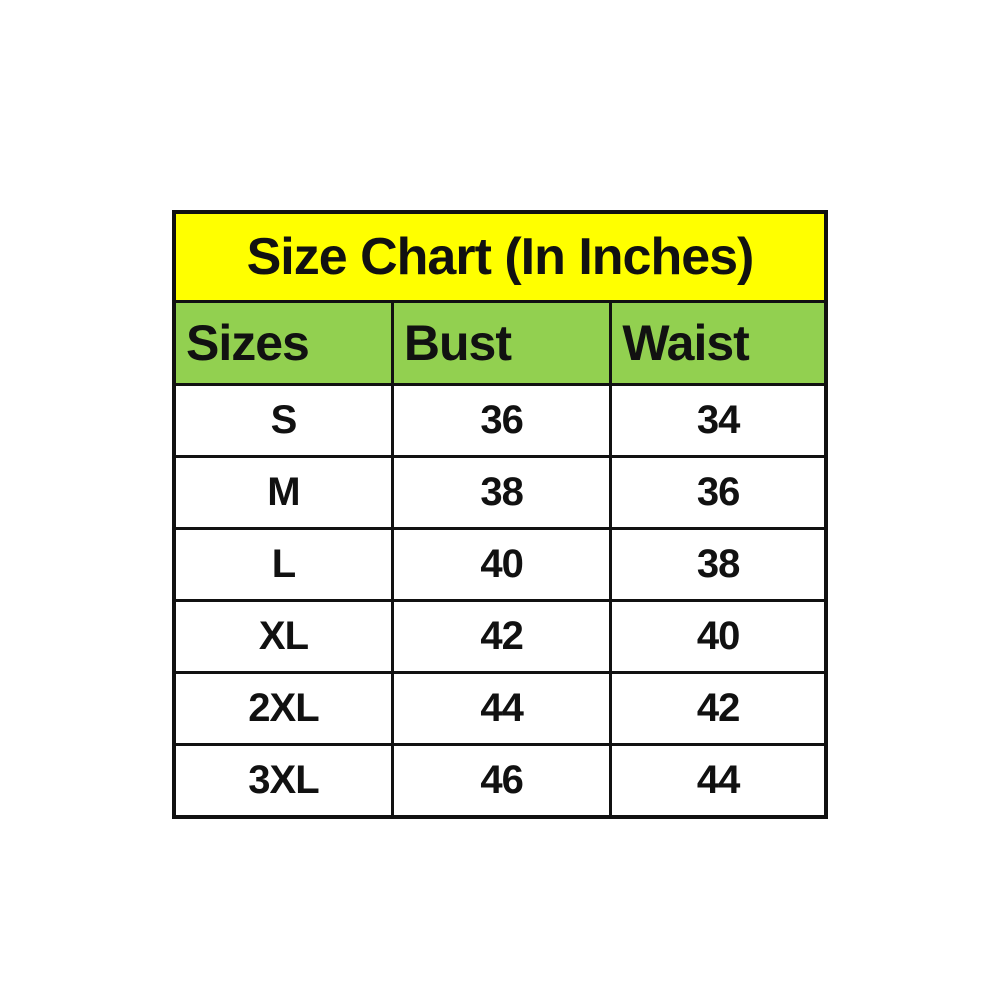  I want to click on table-row: 2XL 44 42, so click(500, 708).